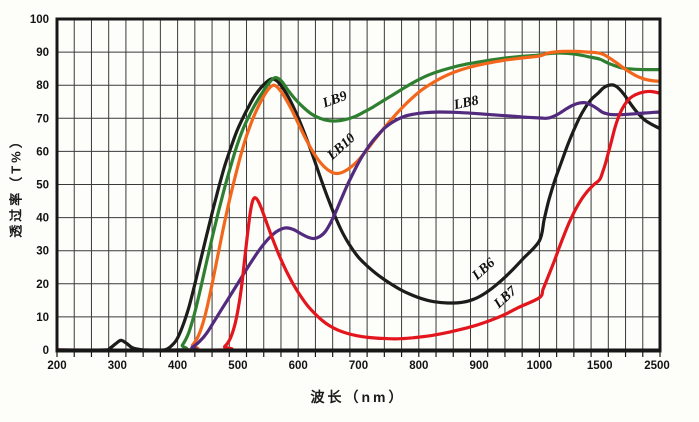  What do you see at coordinates (56, 366) in the screenshot?
I see `x-tick-label: 200` at bounding box center [56, 366].